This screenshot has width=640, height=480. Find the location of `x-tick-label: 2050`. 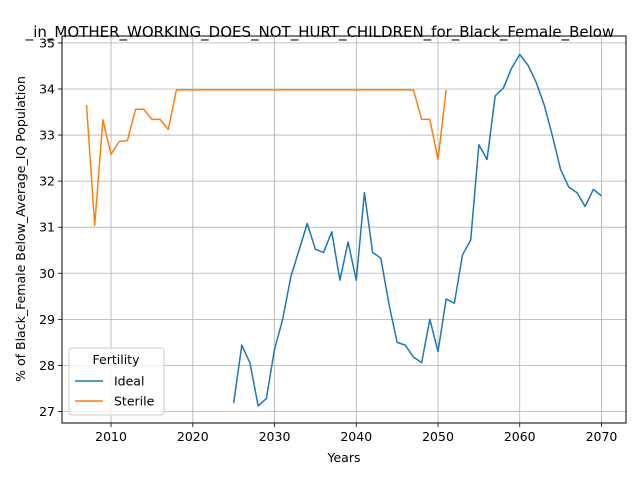

x-tick-label: 2050 is located at coordinates (438, 436).